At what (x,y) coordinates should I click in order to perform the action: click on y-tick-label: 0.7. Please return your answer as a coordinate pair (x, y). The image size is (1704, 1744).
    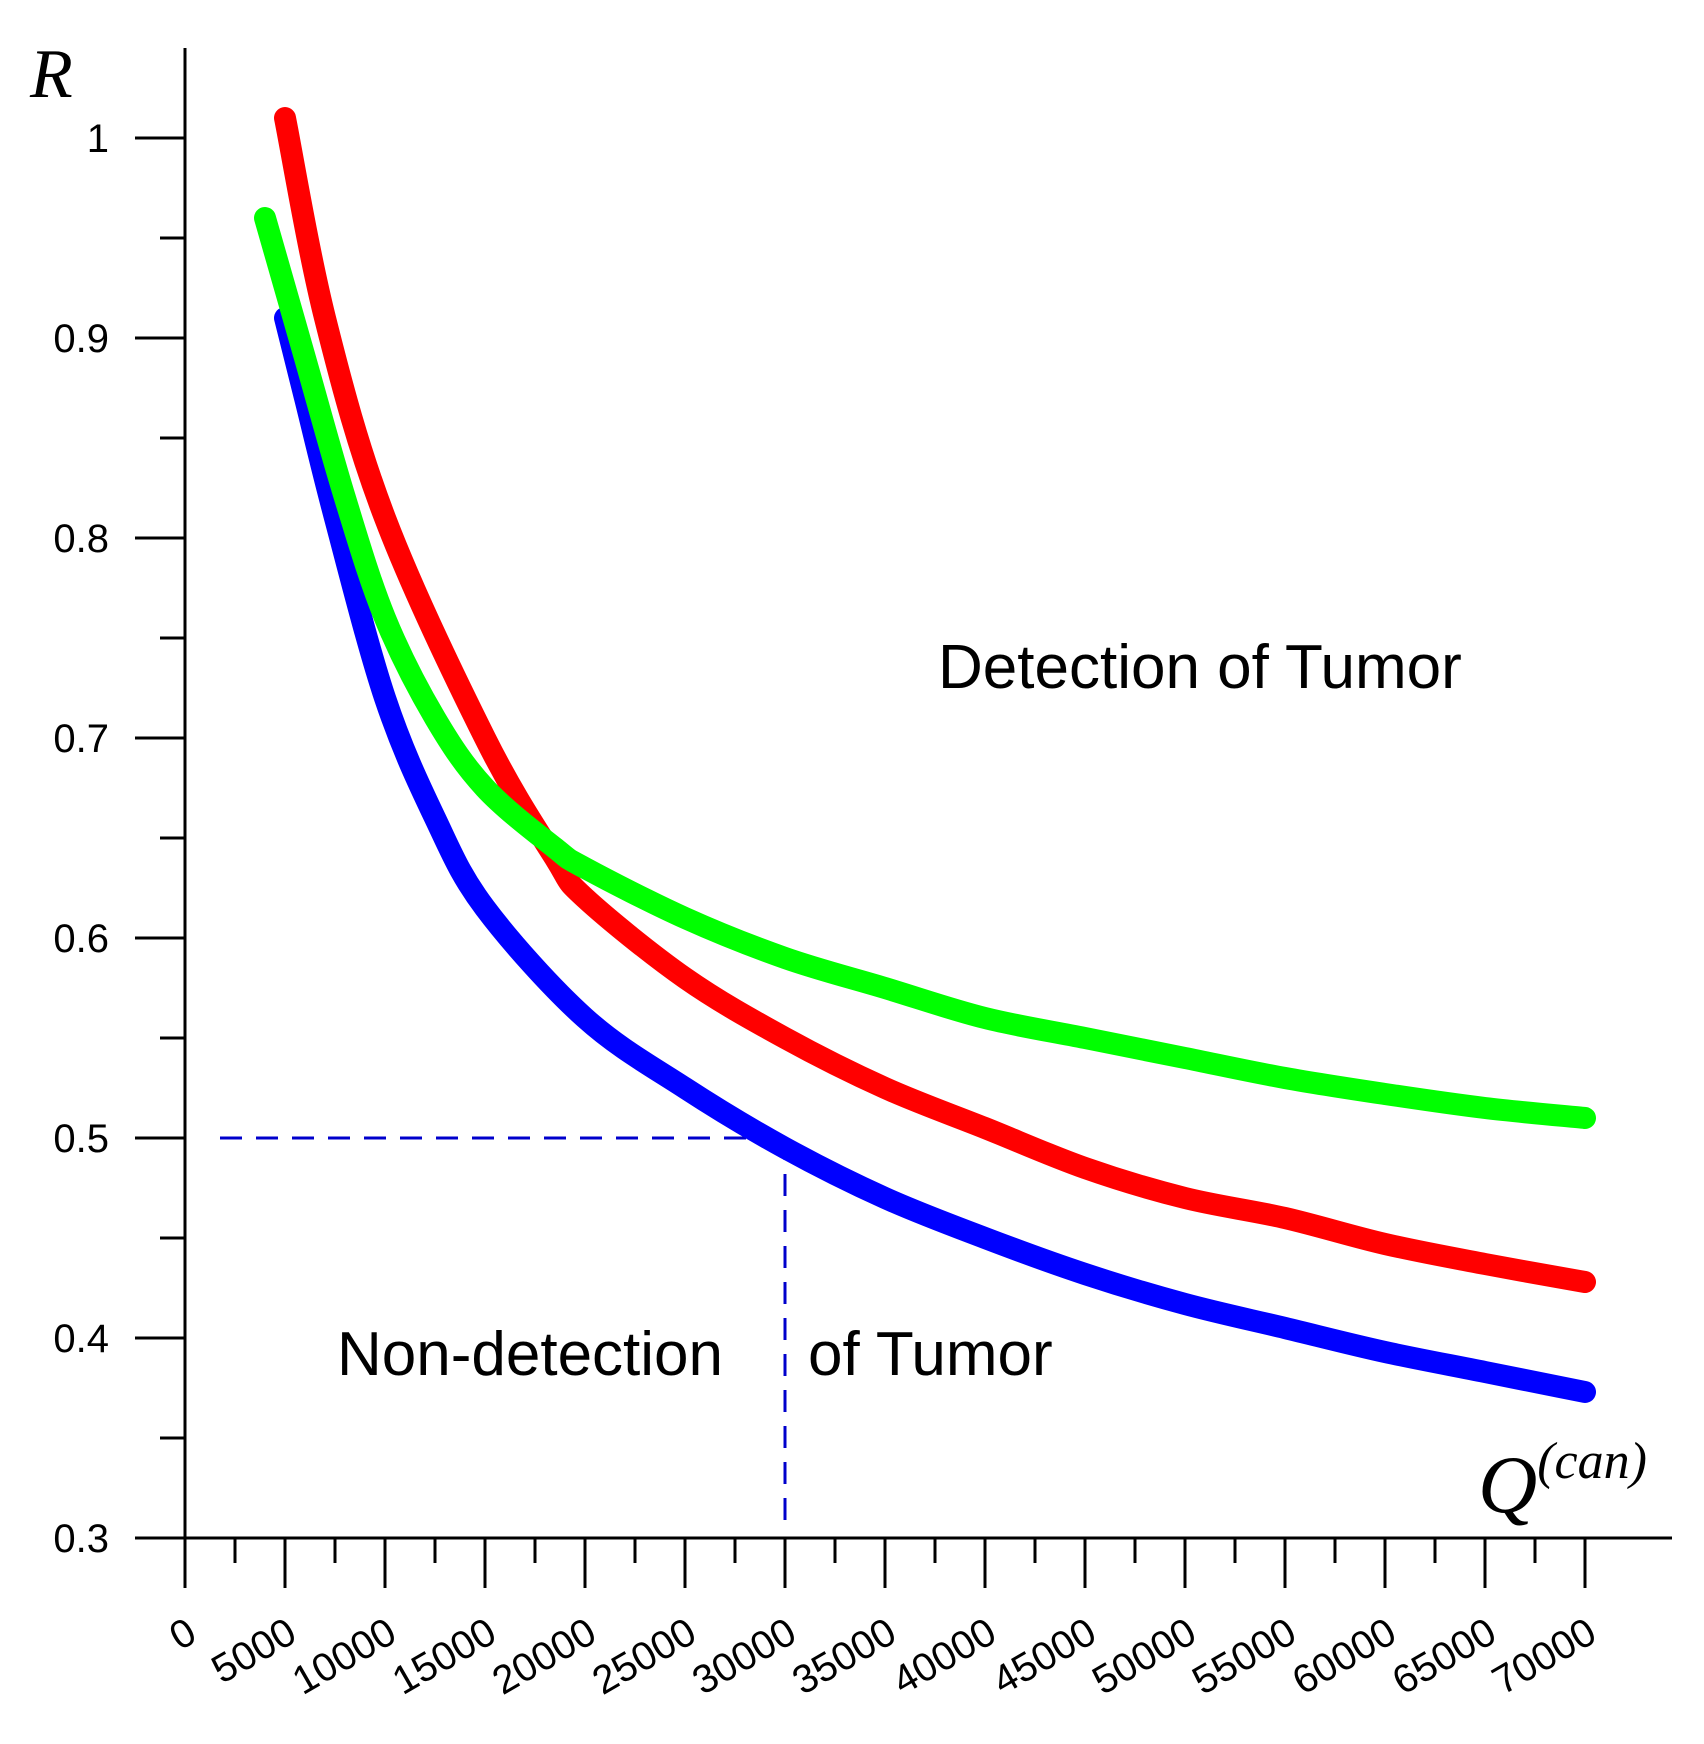
    Looking at the image, I should click on (81, 739).